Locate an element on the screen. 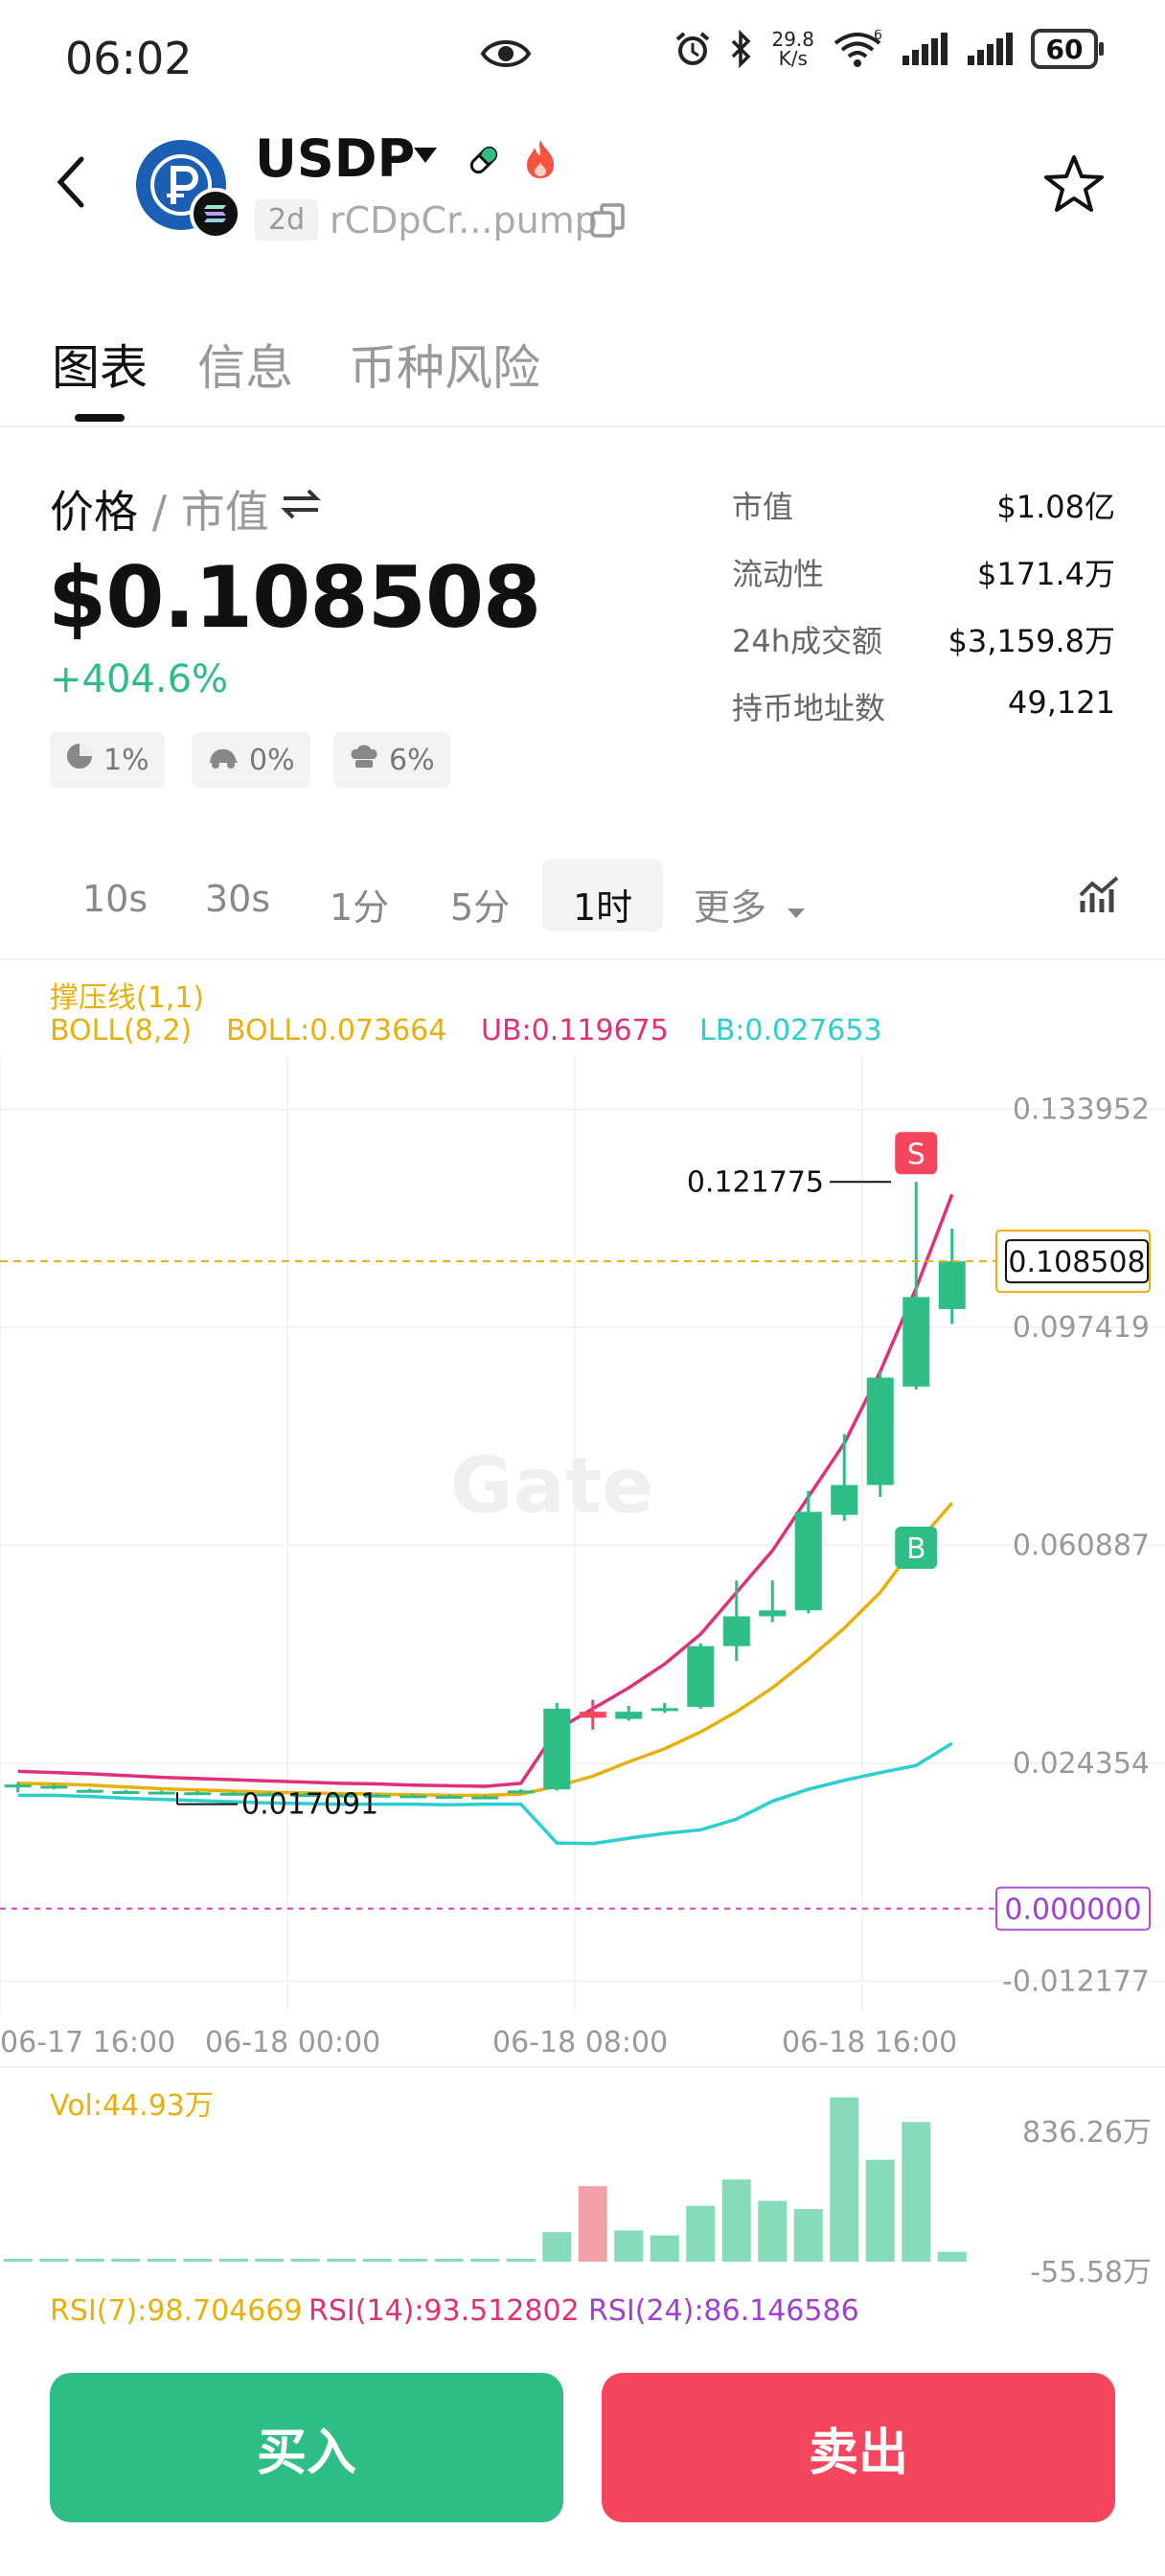  volume-y-min: -55.58万 is located at coordinates (1091, 2272).